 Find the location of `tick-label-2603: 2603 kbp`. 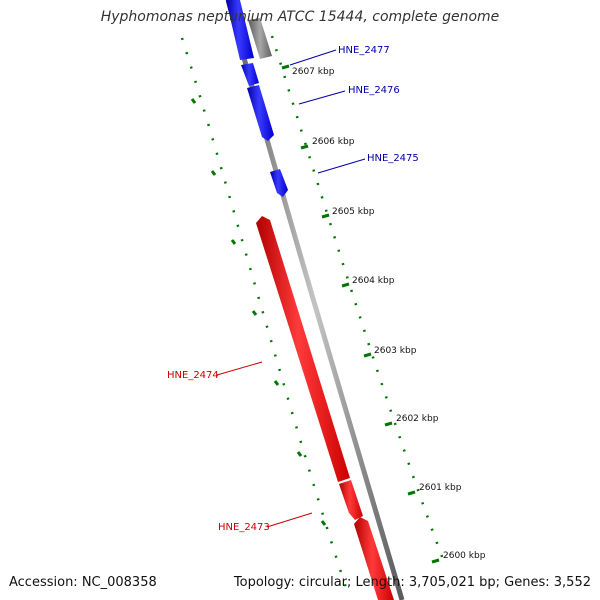

tick-label-2603: 2603 kbp is located at coordinates (395, 351).